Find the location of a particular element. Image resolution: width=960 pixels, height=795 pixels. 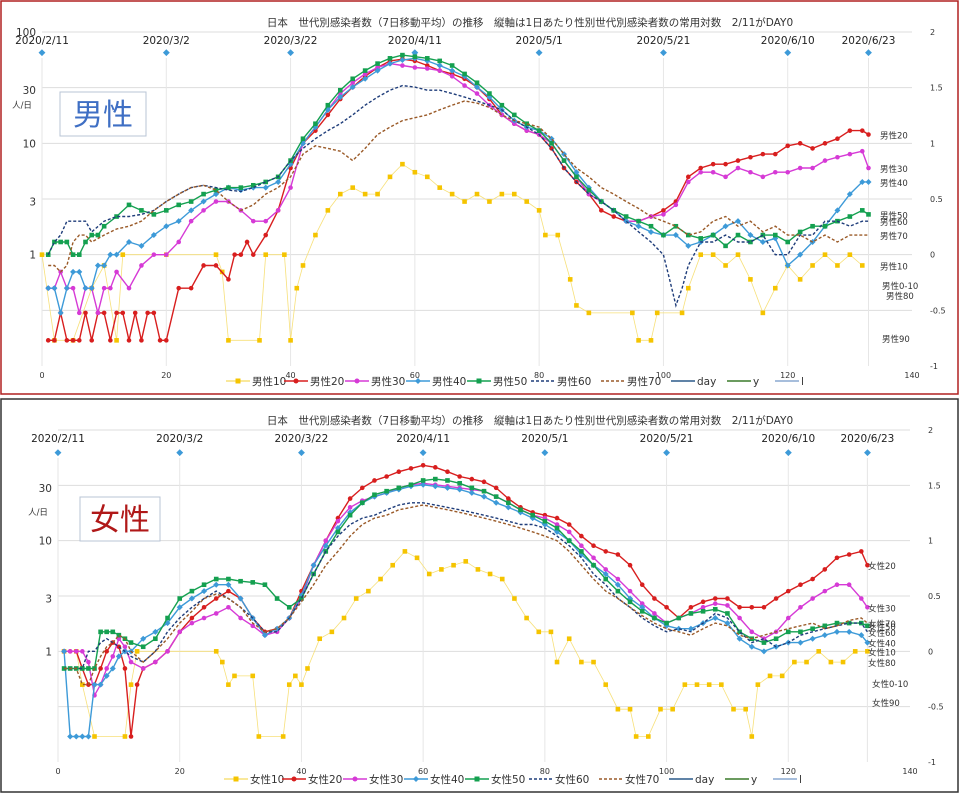

extra-end-label: 女性90 is located at coordinates (886, 703).